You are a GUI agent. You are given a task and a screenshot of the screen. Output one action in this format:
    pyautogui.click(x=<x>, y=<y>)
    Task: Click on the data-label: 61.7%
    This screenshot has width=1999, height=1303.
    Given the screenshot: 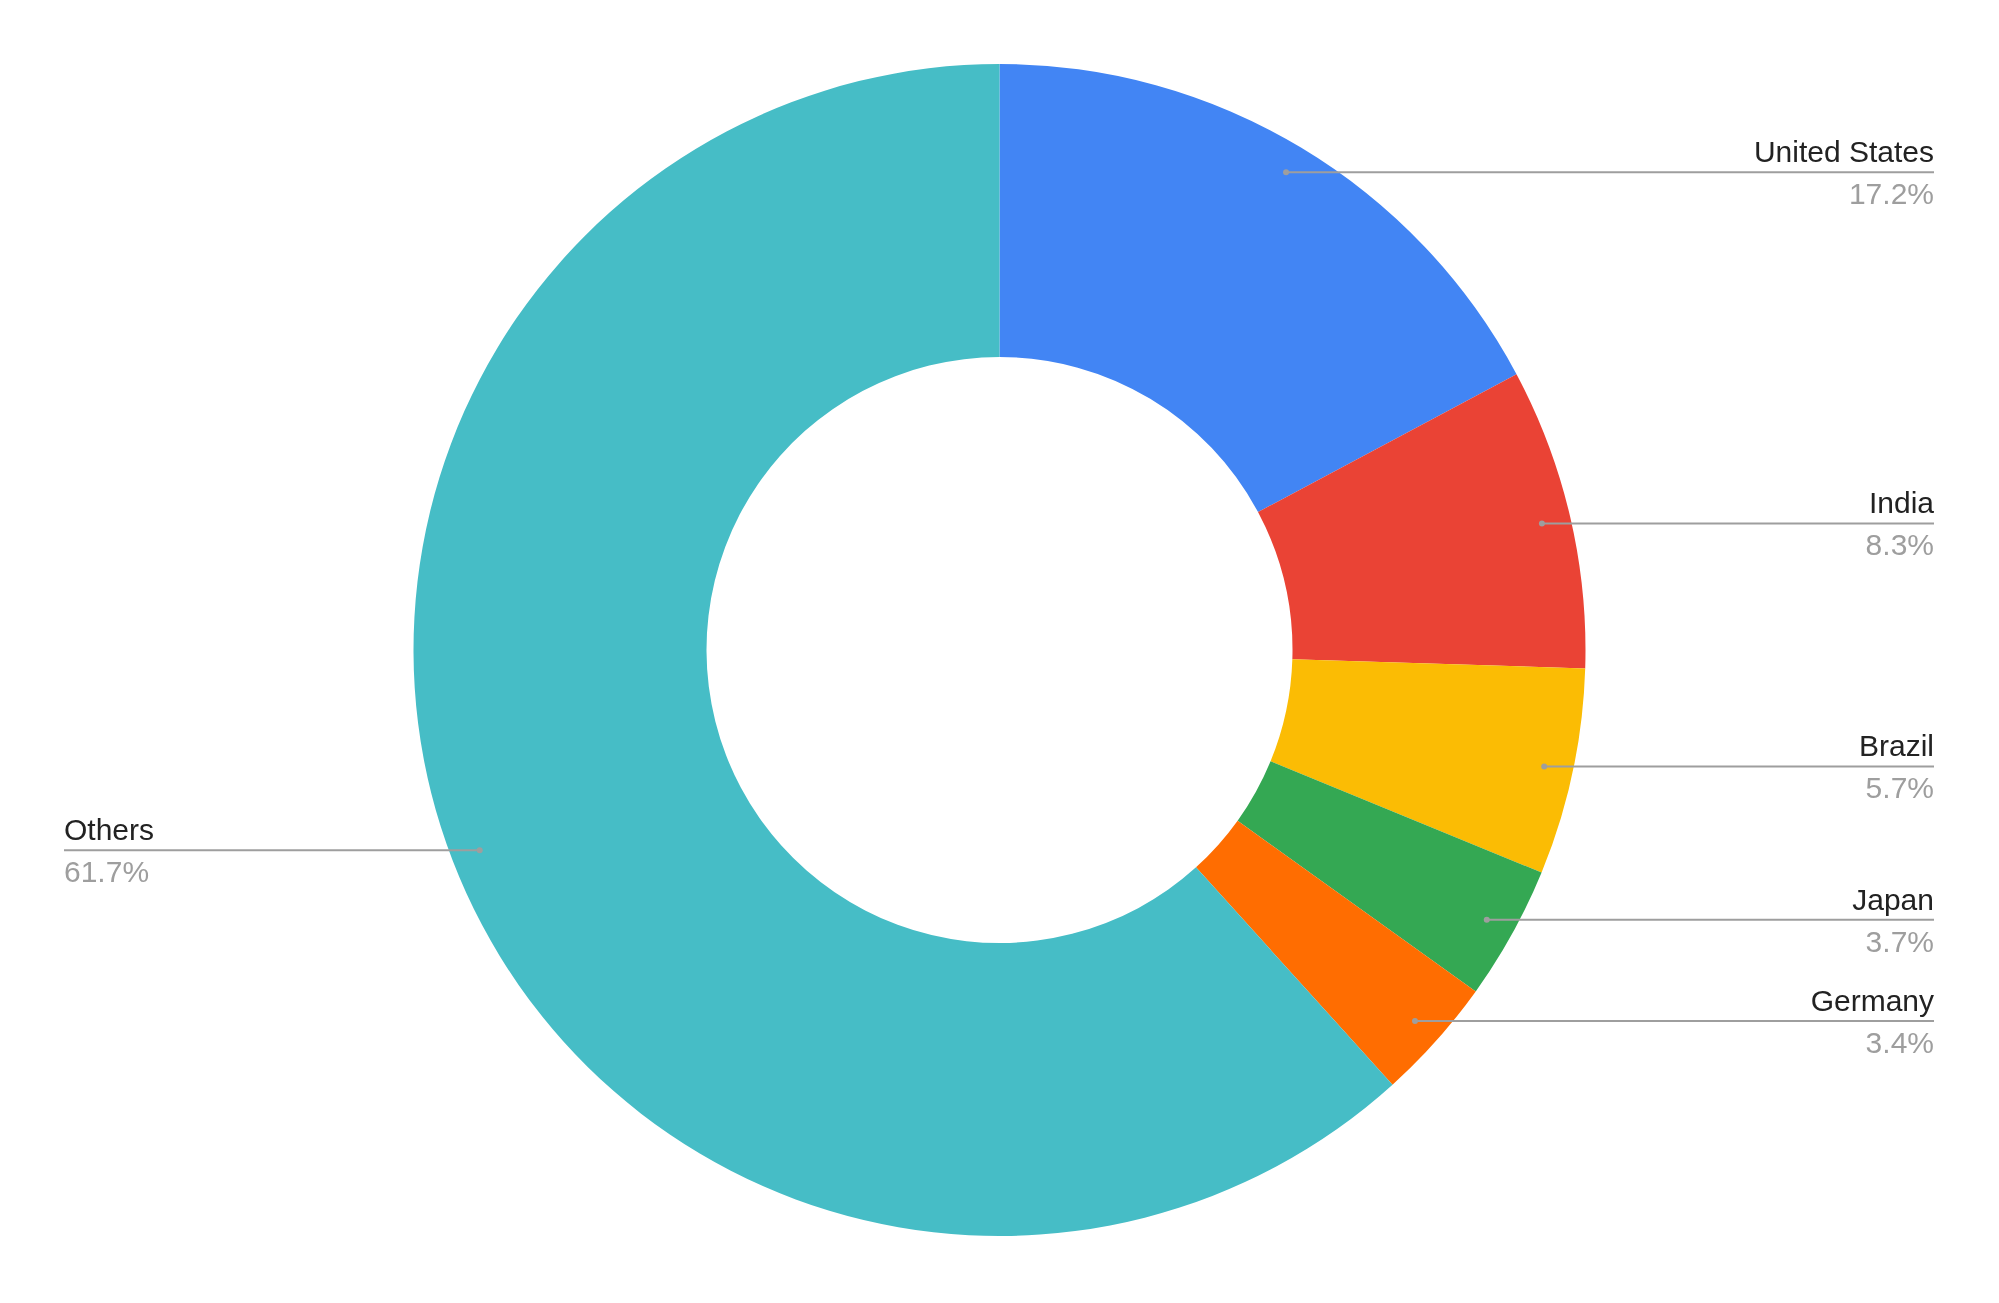 What is the action you would take?
    pyautogui.click(x=107, y=872)
    